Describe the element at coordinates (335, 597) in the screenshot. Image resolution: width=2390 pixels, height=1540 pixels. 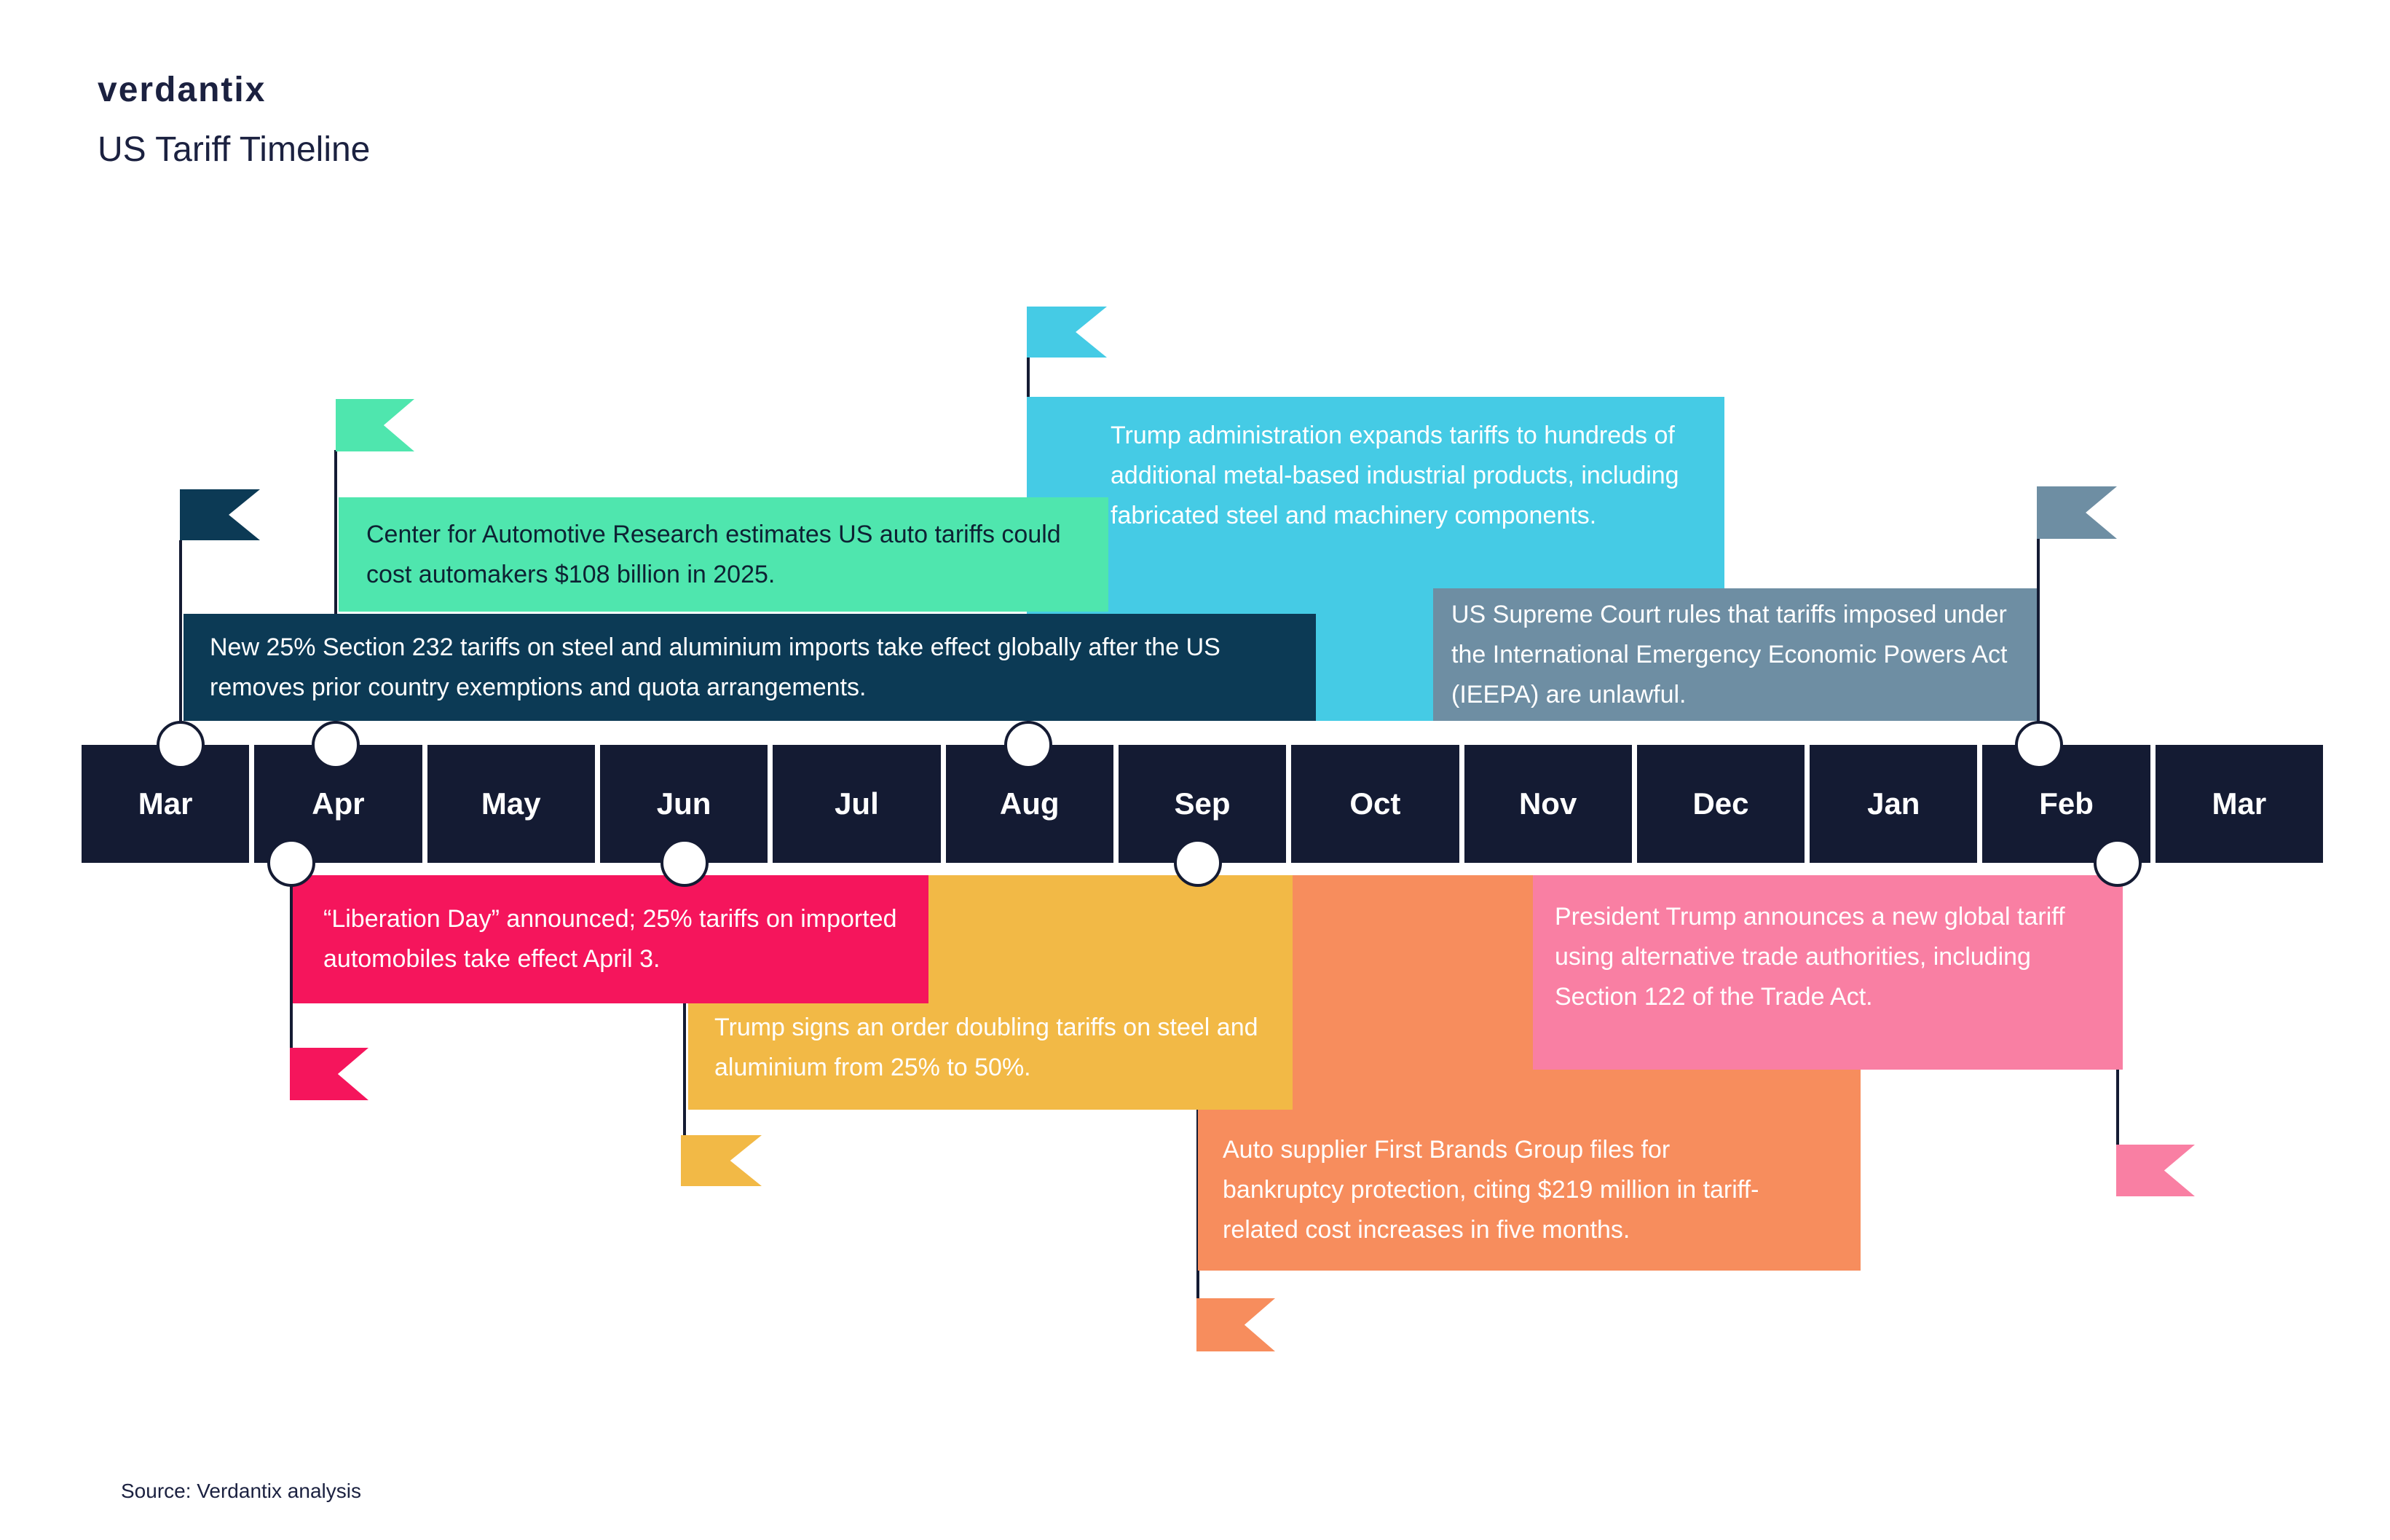
I see `connector-line-car-research` at that location.